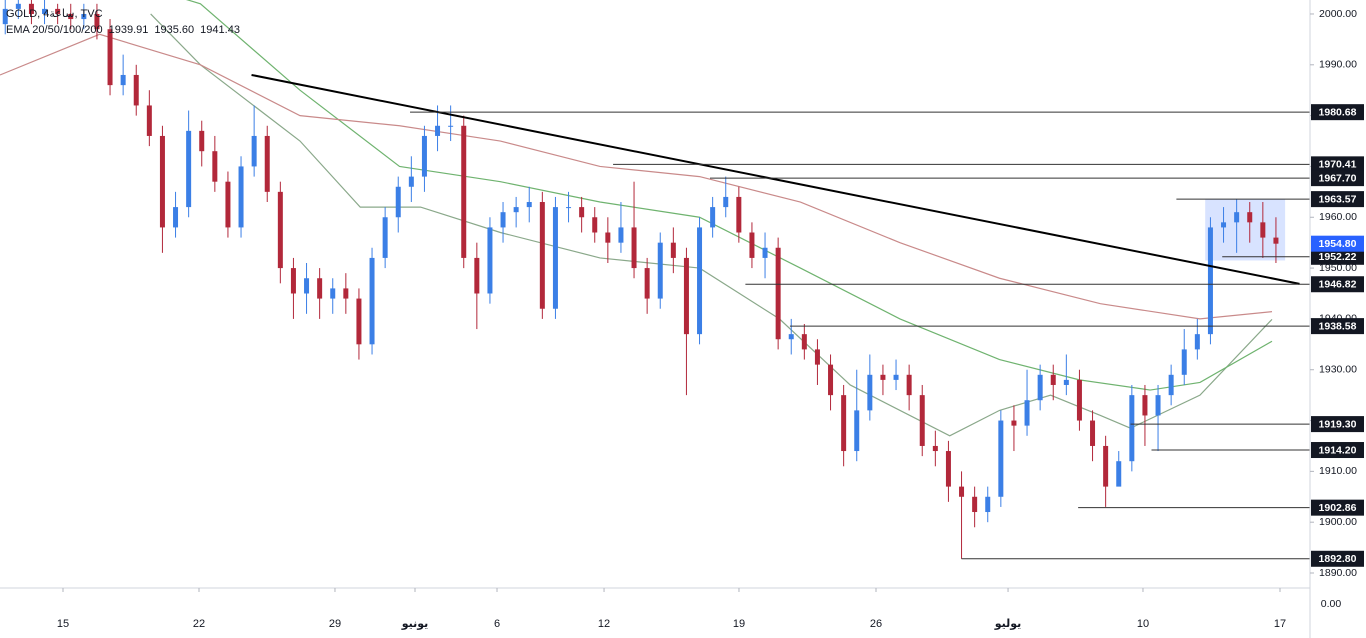 The height and width of the screenshot is (638, 1366). I want to click on x-tick-label: 17, so click(1280, 624).